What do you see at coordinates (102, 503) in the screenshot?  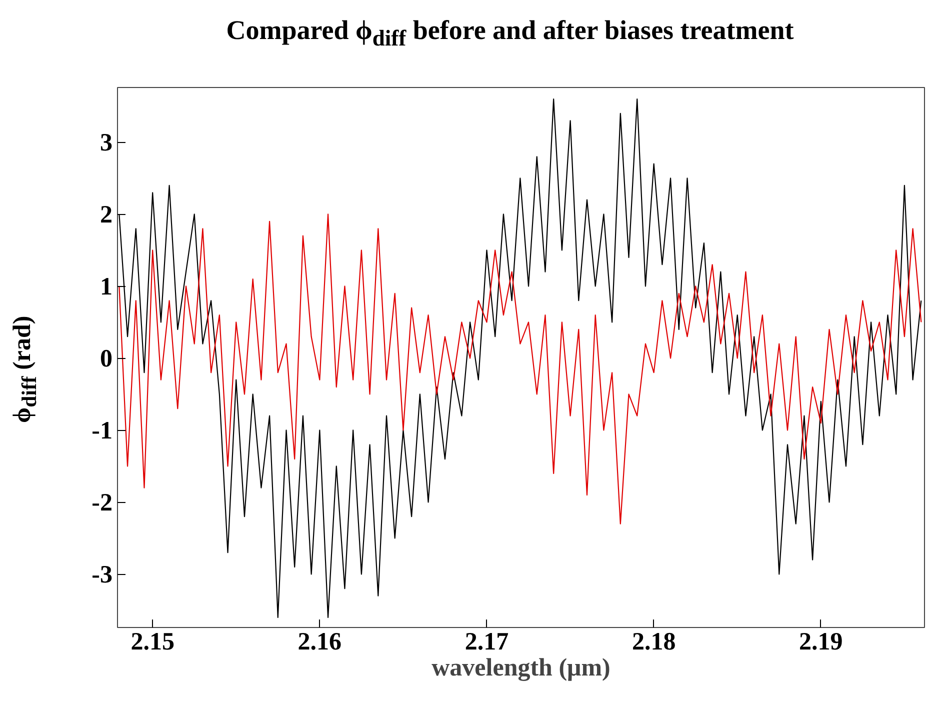 I see `y-tick-label: -2` at bounding box center [102, 503].